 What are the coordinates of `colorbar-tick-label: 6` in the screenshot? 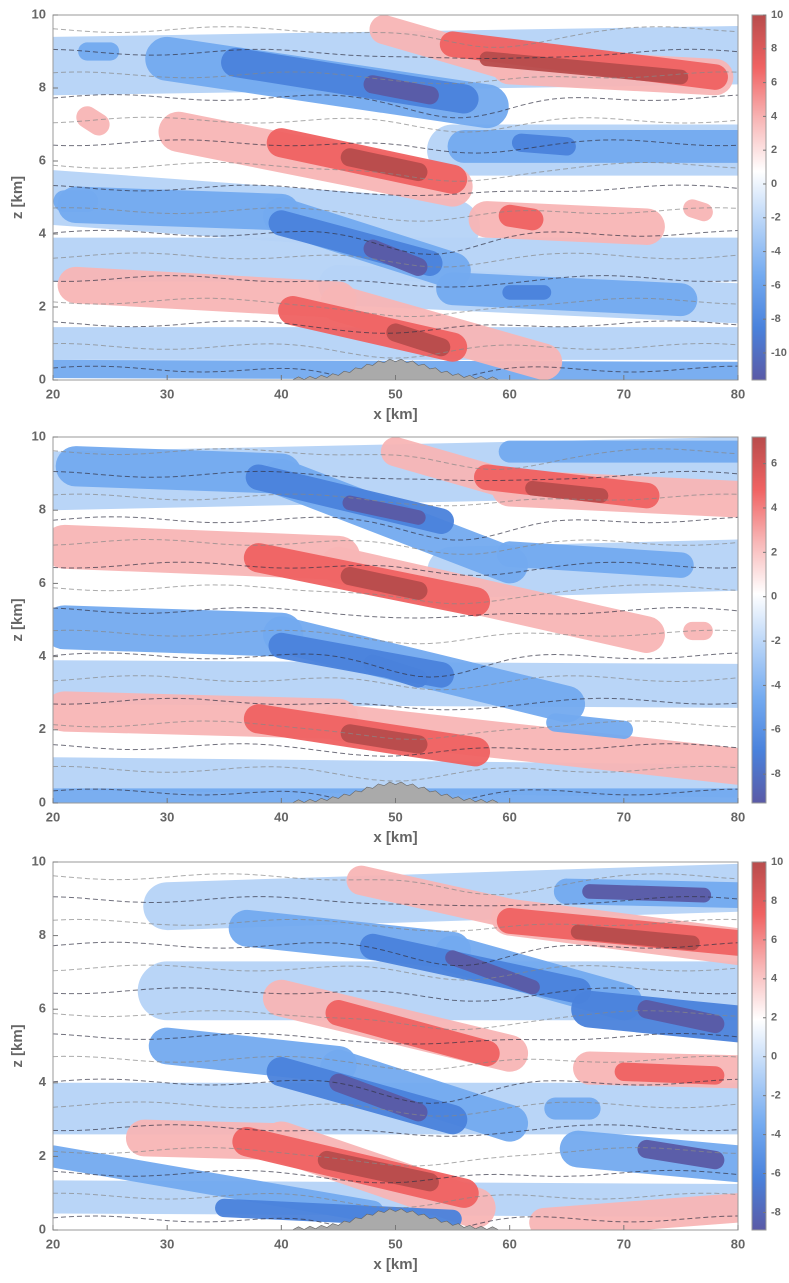 It's located at (774, 940).